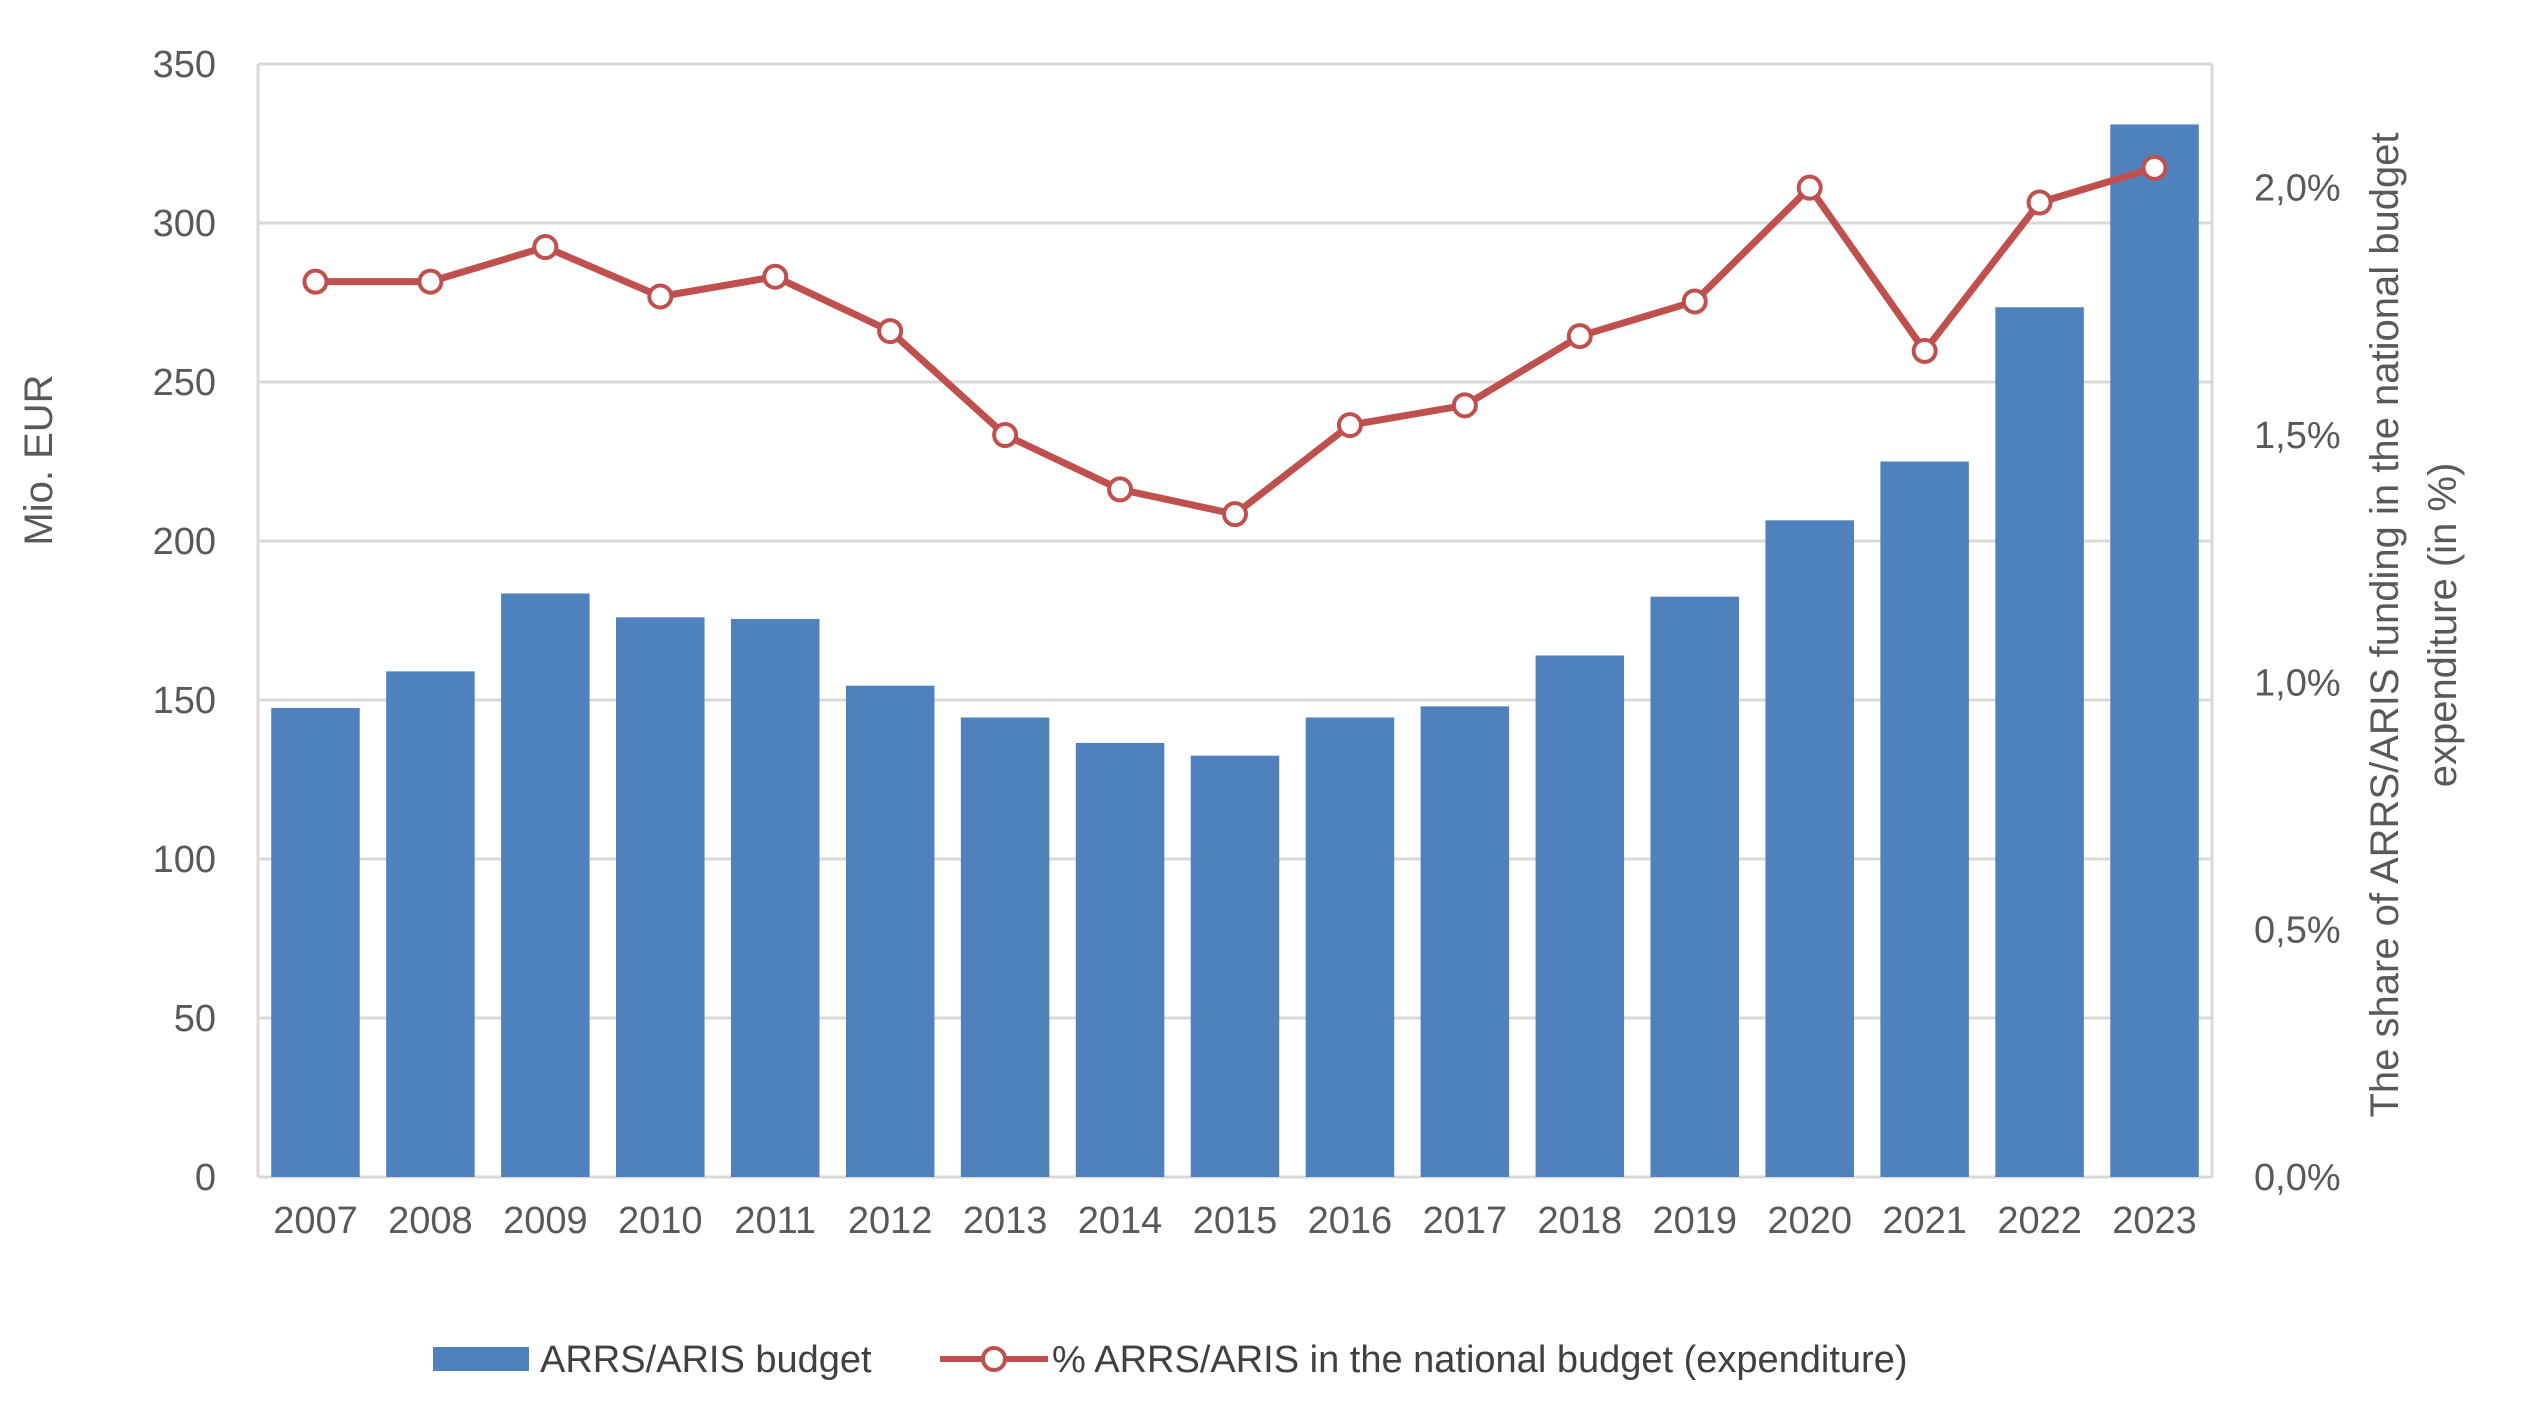  What do you see at coordinates (184, 621) in the screenshot?
I see `y-axis-ticks: 0 50 100 150 200 250 300 350` at bounding box center [184, 621].